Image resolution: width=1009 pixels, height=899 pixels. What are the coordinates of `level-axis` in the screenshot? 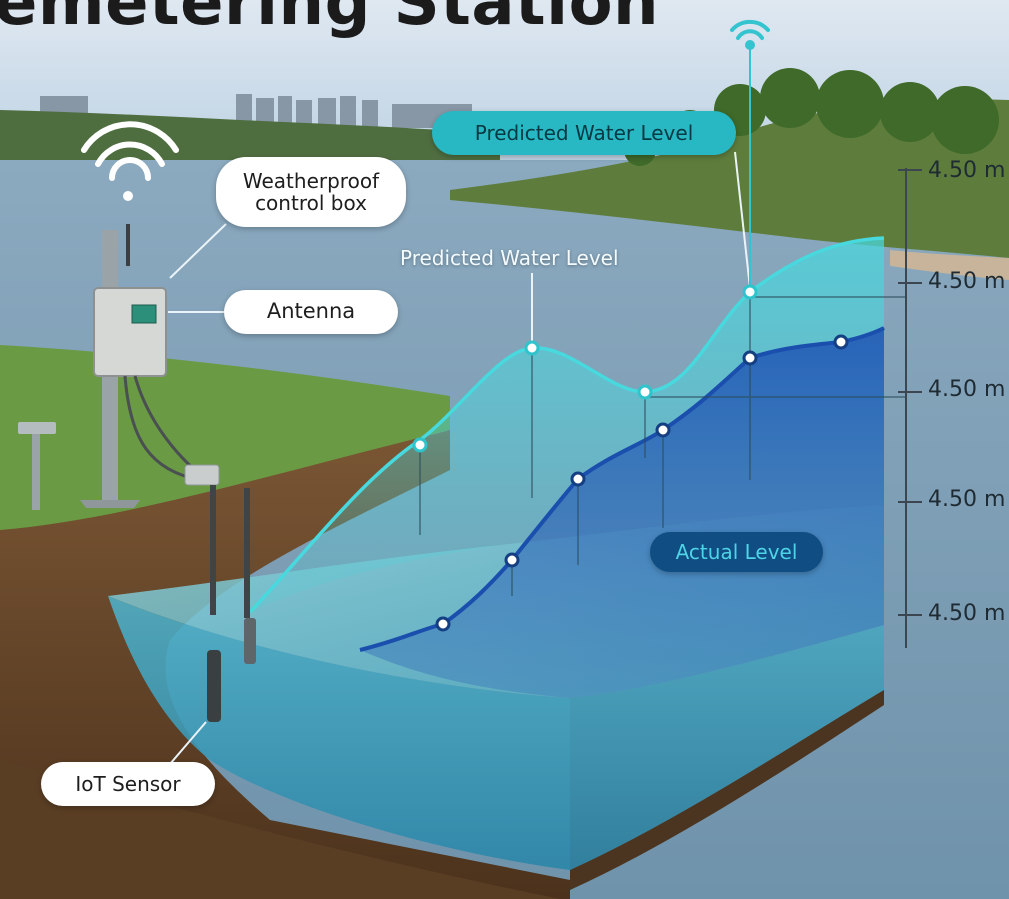 It's located at (910, 408).